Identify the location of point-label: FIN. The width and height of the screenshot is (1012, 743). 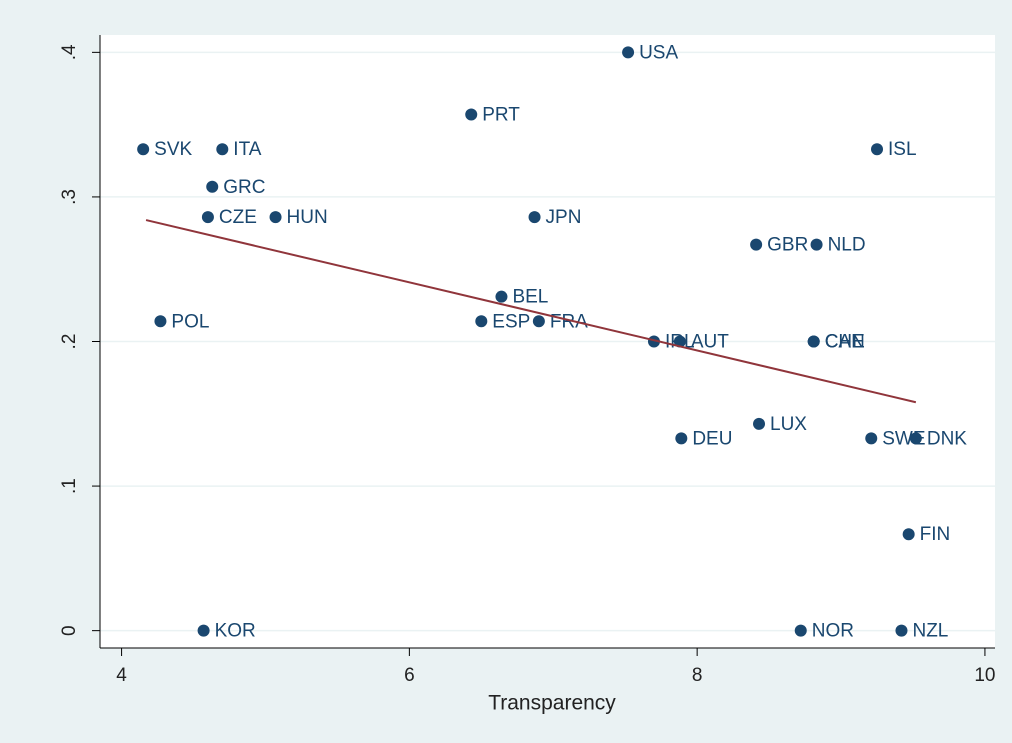
(935, 534).